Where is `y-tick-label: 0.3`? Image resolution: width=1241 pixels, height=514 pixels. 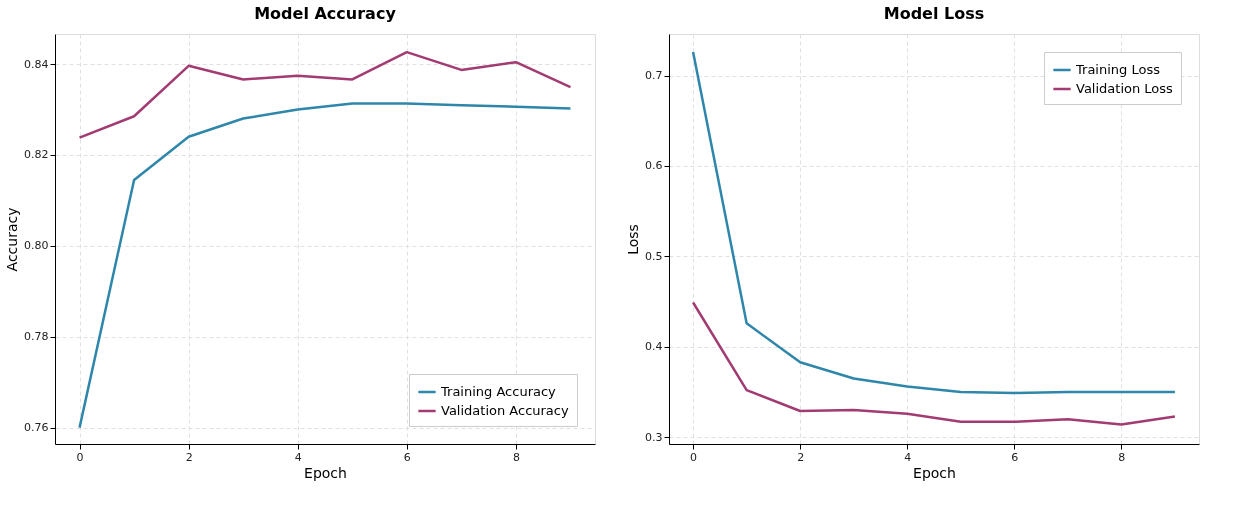 y-tick-label: 0.3 is located at coordinates (654, 437).